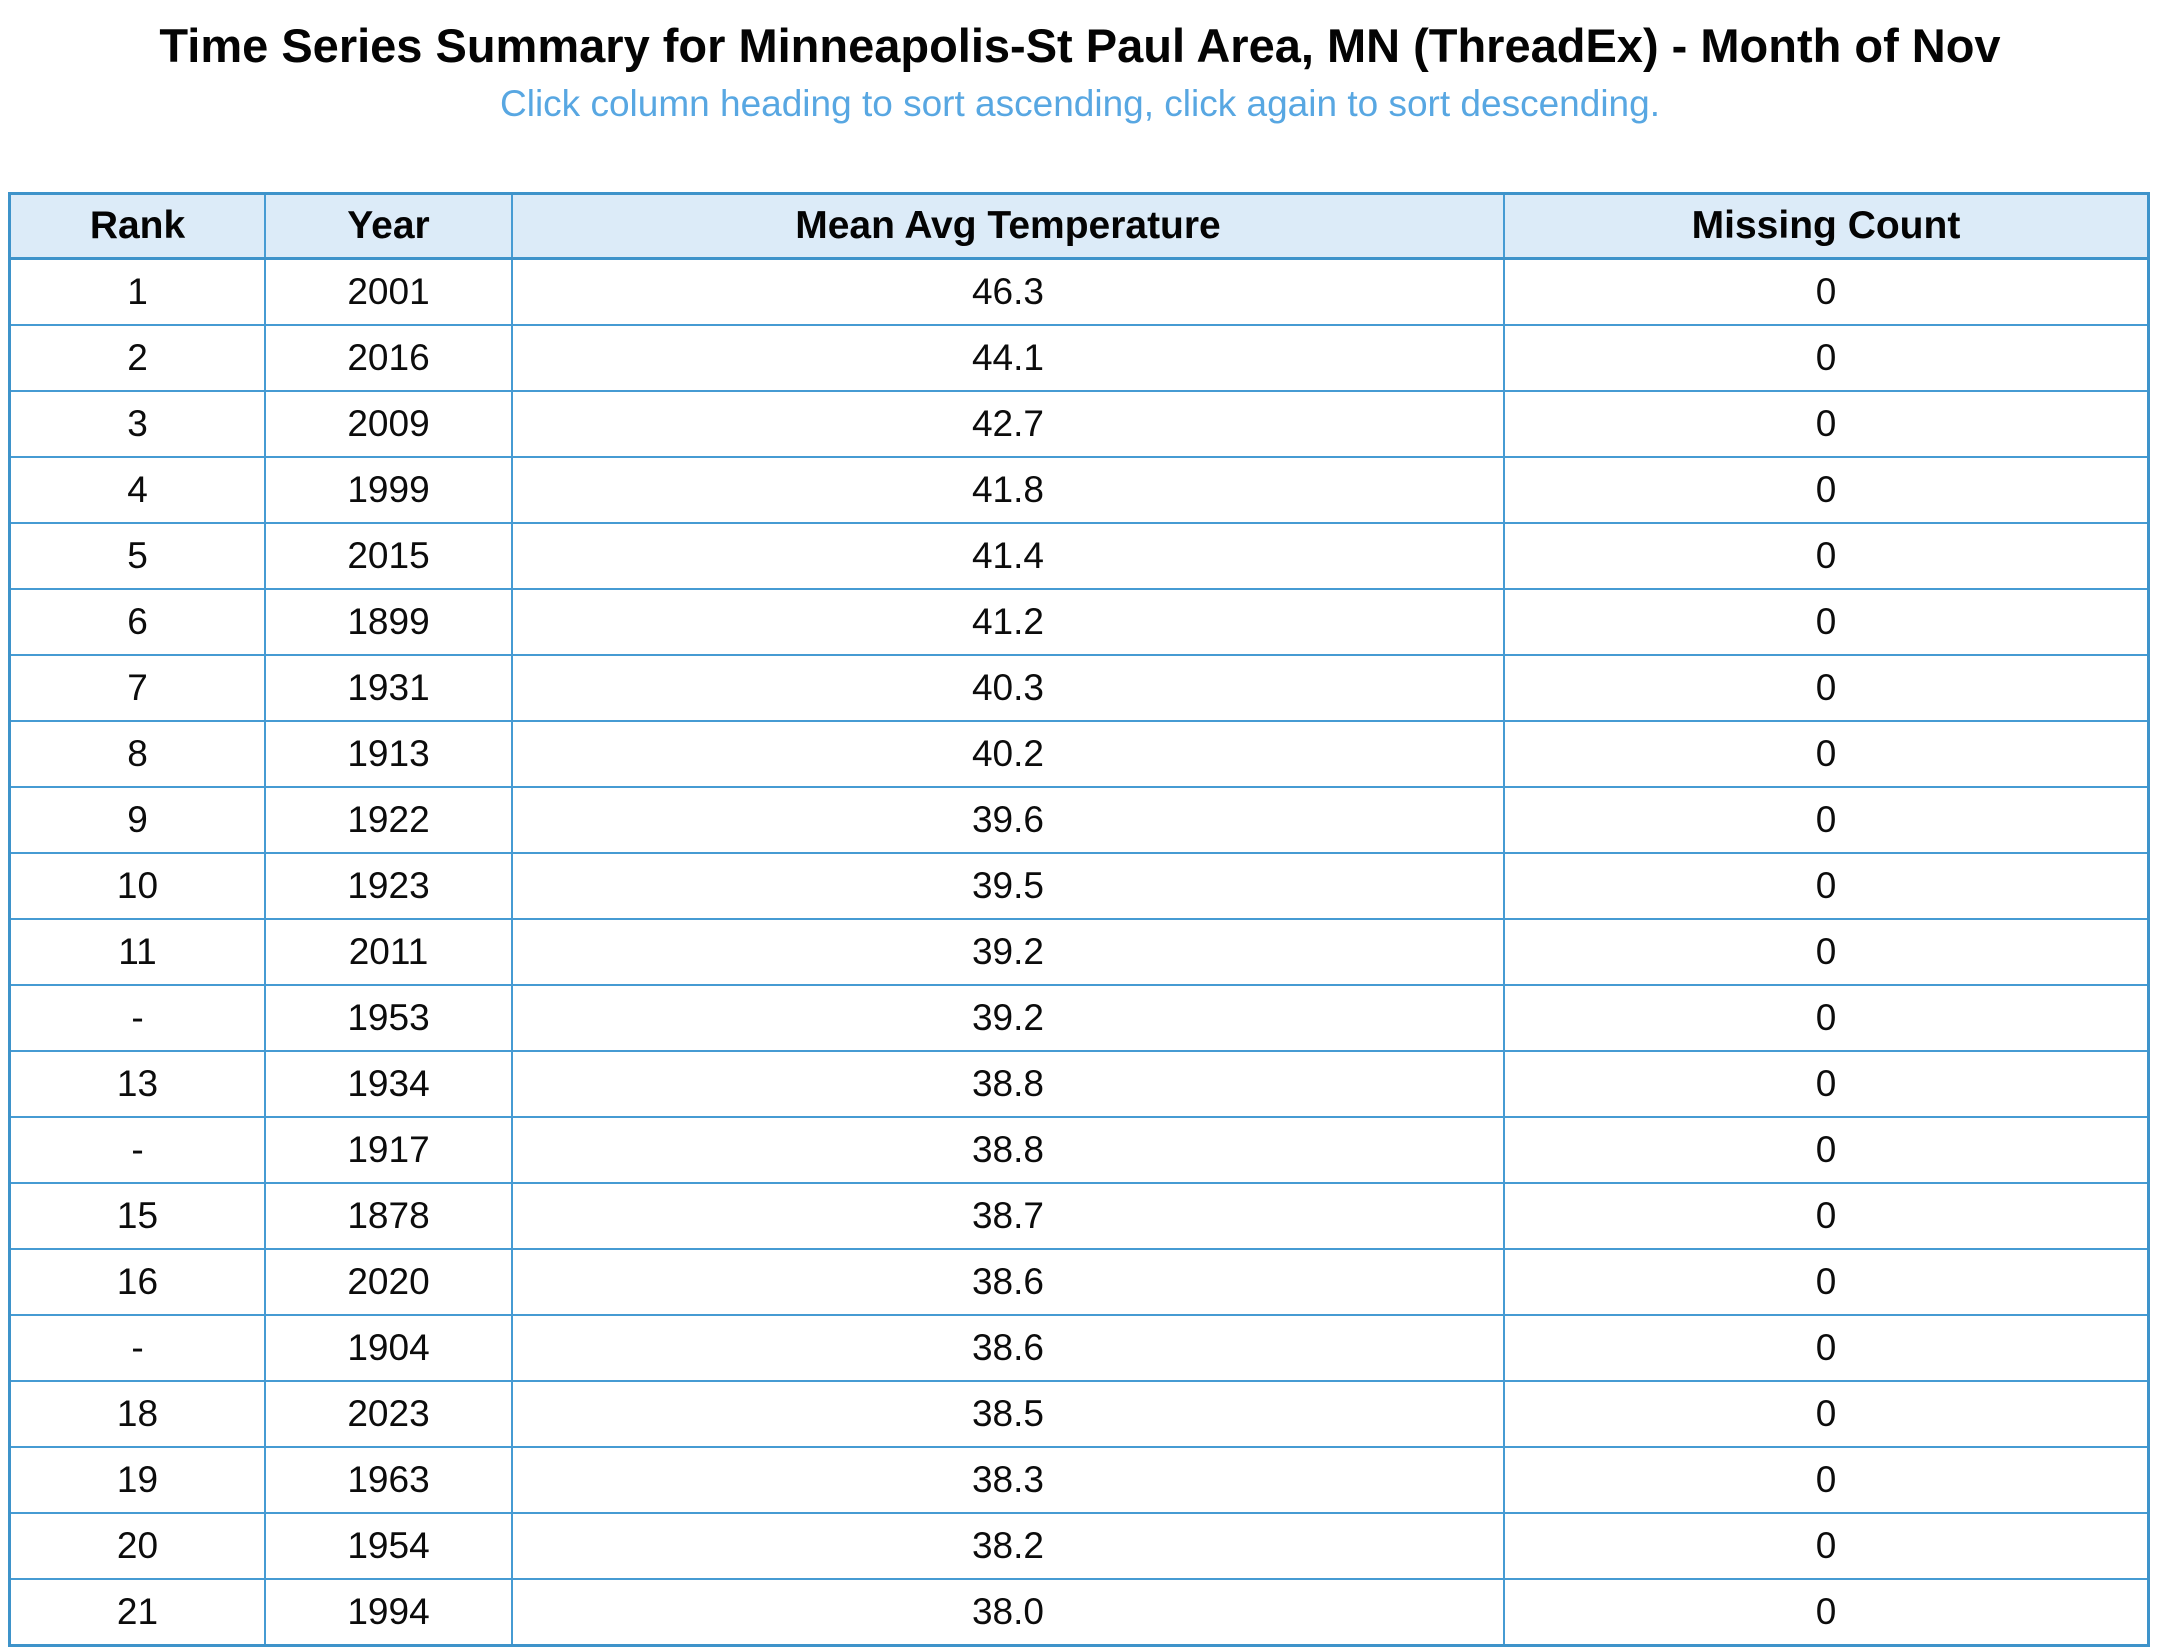 Image resolution: width=2160 pixels, height=1647 pixels. I want to click on table-row: 8 1913 40.2 0, so click(1079, 754).